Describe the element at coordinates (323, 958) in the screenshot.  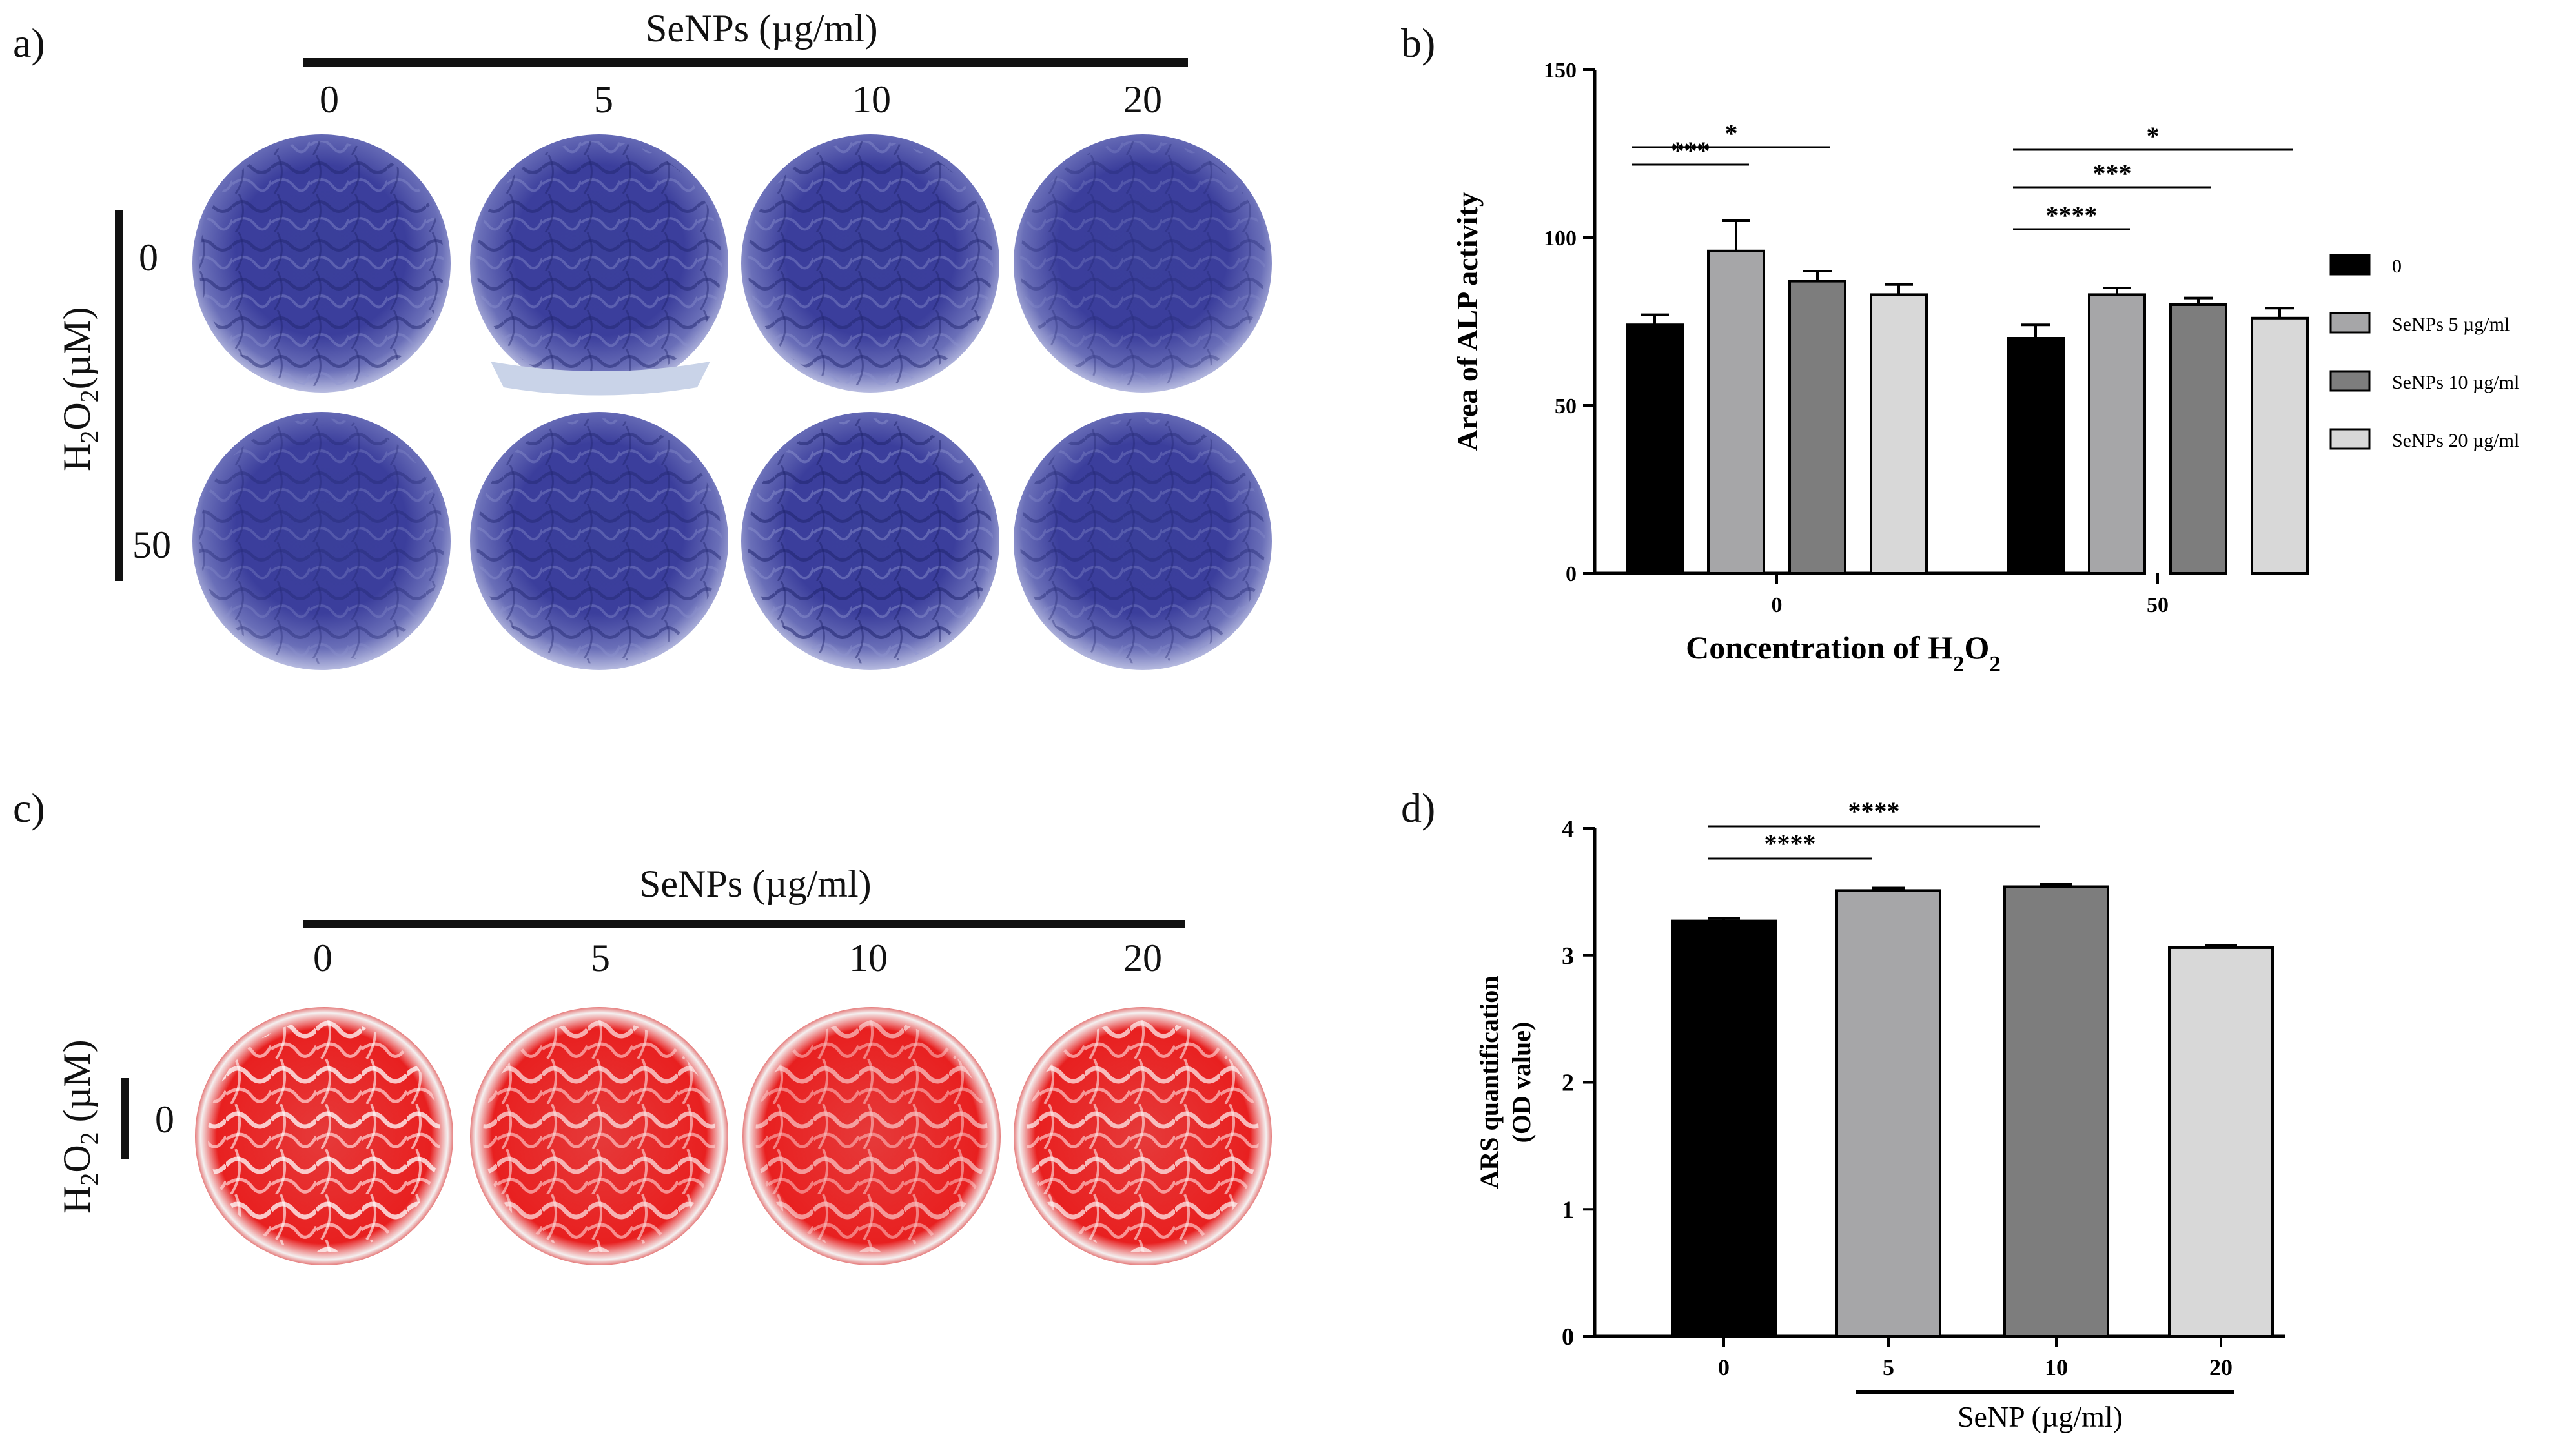
I see `panel-c-level-0: 0` at that location.